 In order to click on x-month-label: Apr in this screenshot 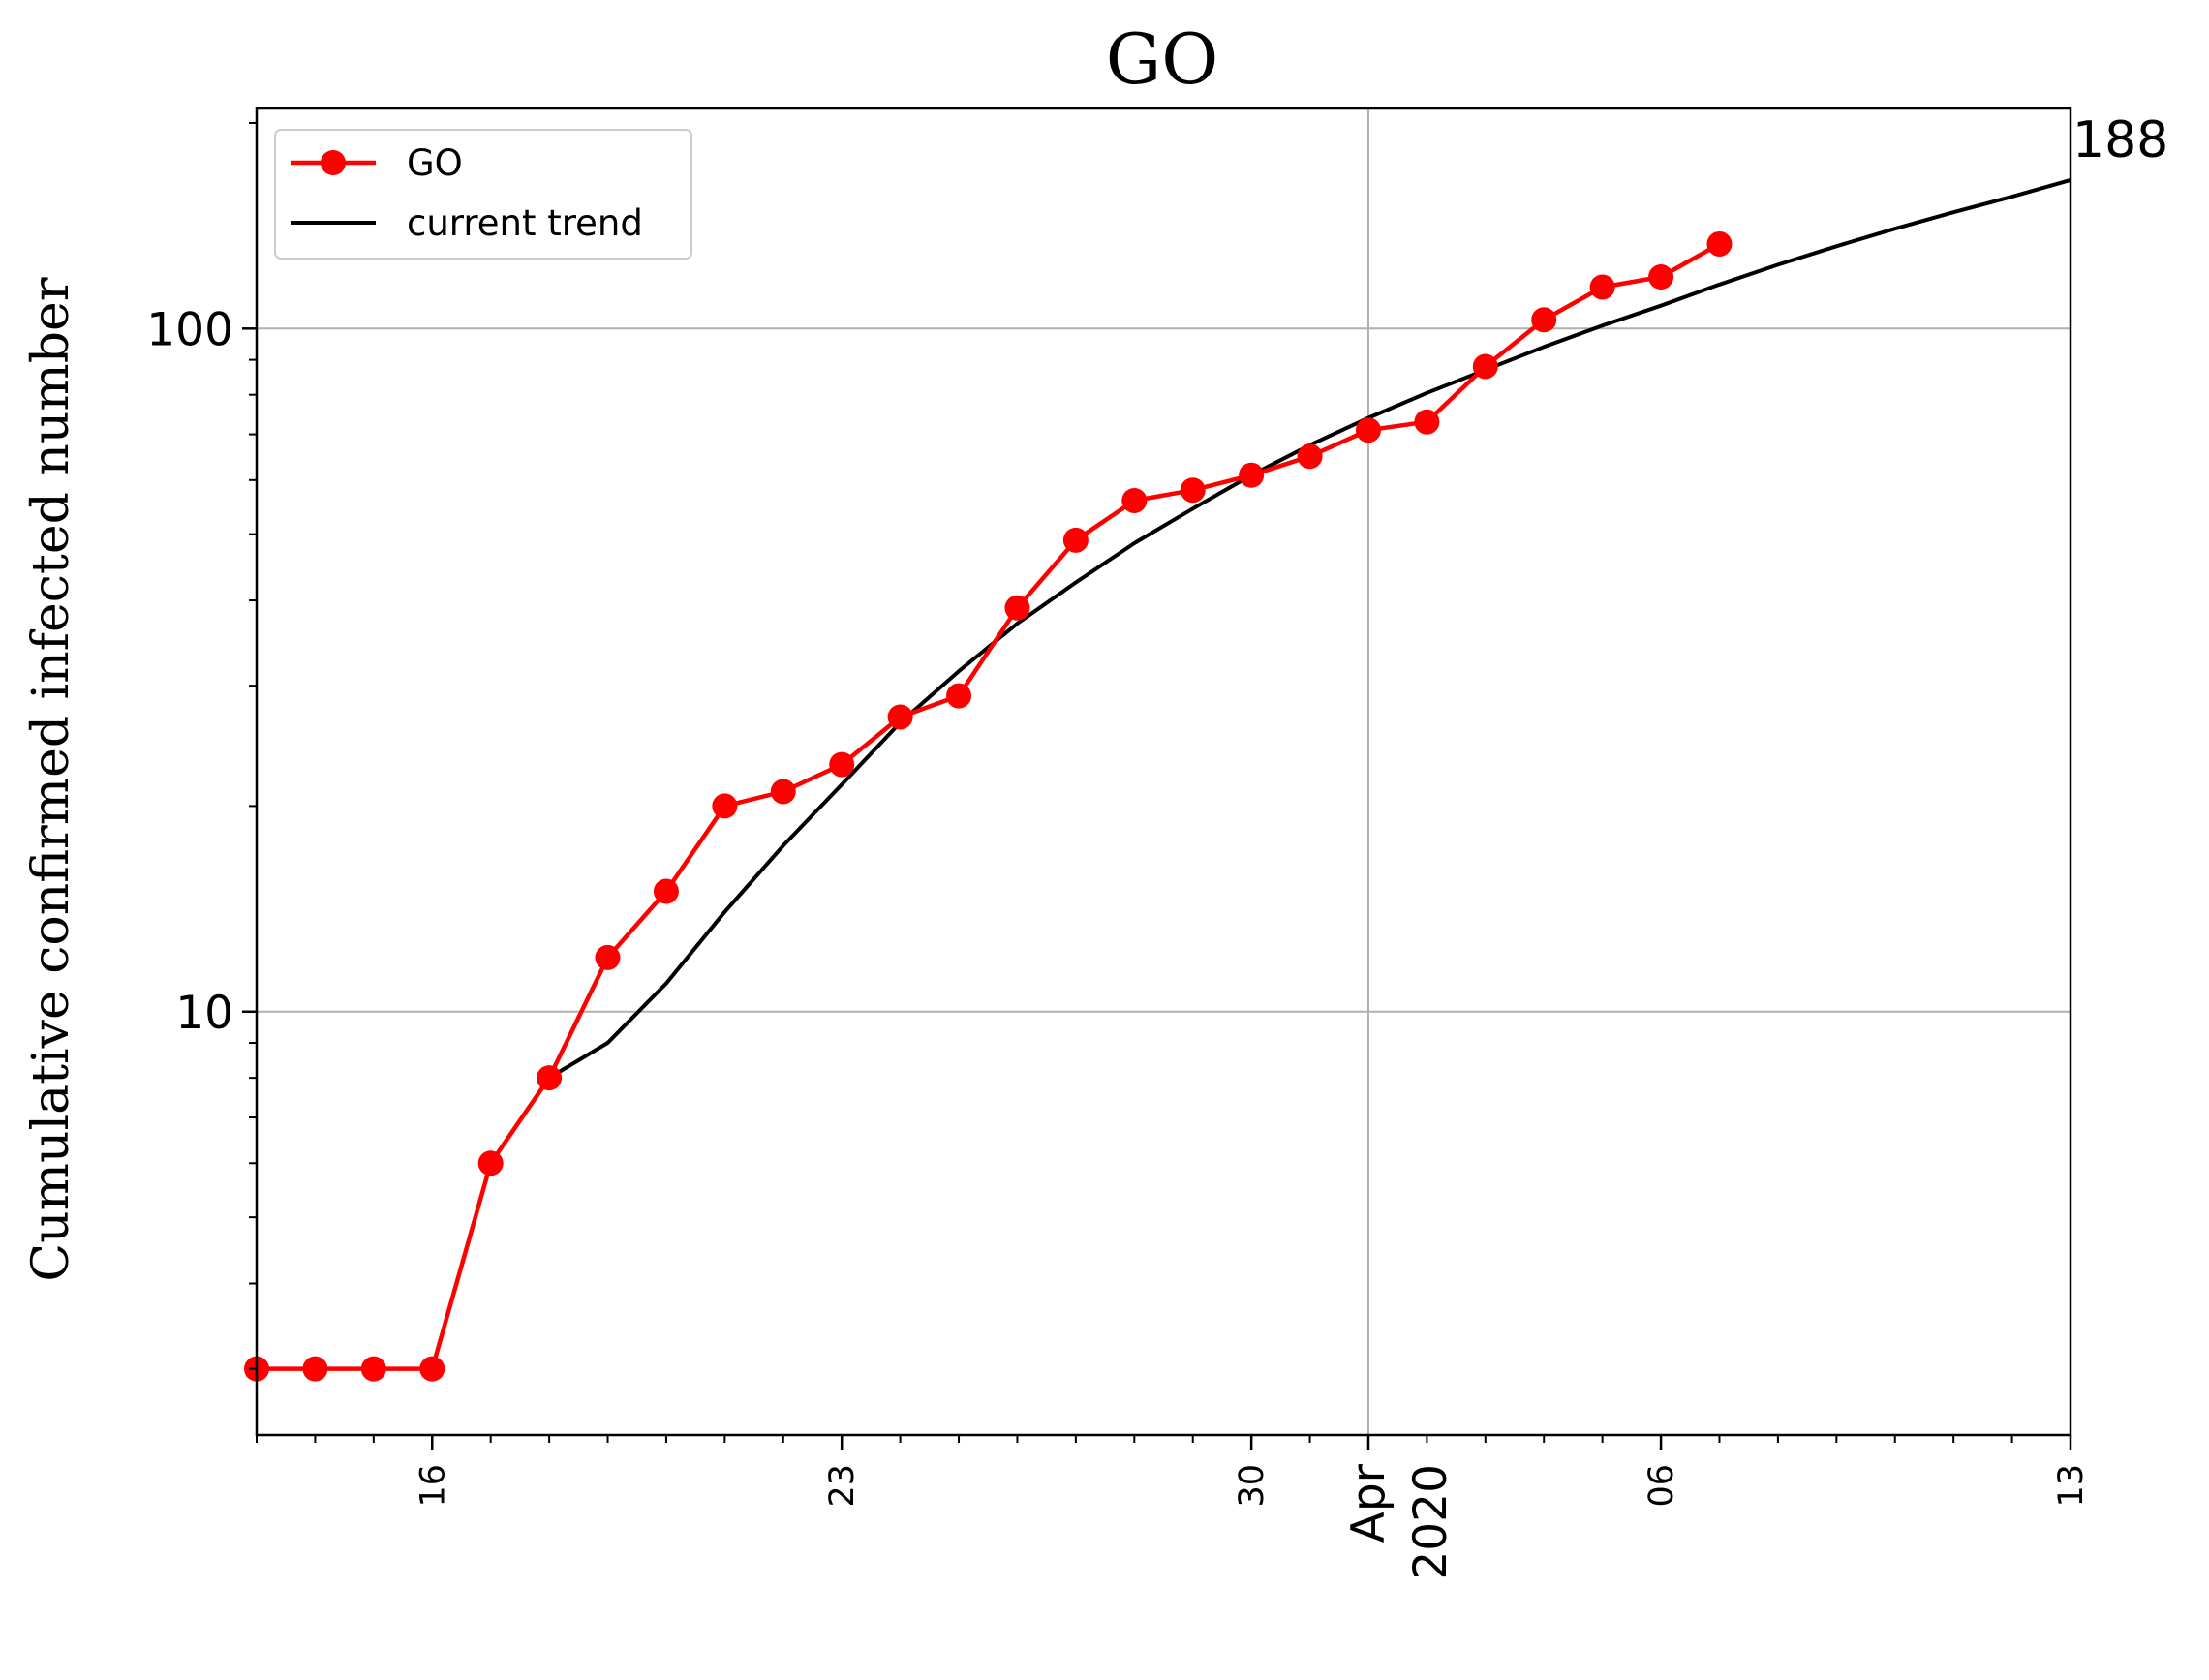, I will do `click(1369, 1503)`.